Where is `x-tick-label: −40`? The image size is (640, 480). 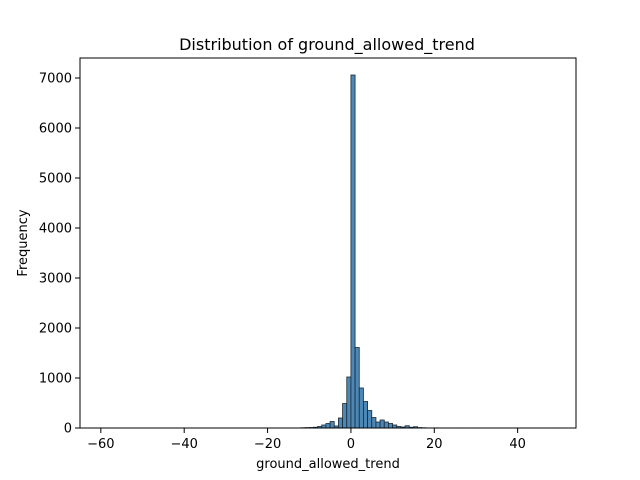 x-tick-label: −40 is located at coordinates (183, 444).